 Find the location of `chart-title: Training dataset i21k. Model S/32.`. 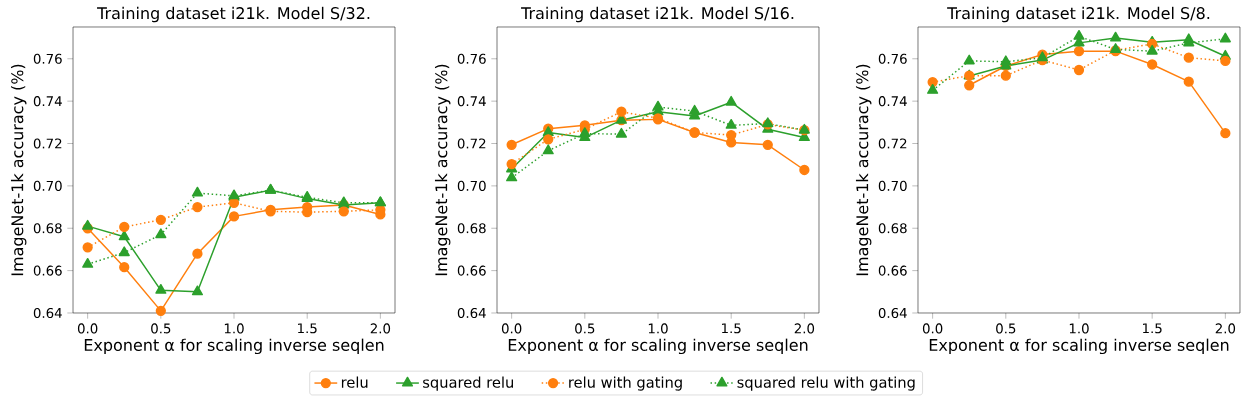

chart-title: Training dataset i21k. Model S/32. is located at coordinates (233, 14).